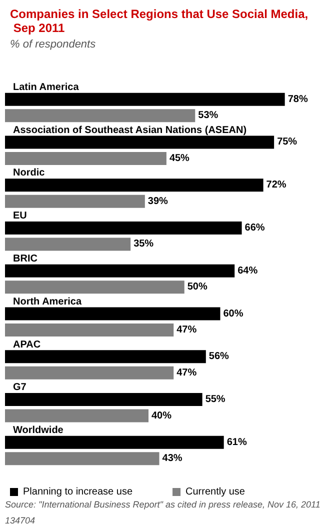 This screenshot has height=530, width=324. Describe the element at coordinates (208, 116) in the screenshot. I see `data-label: 53%` at that location.